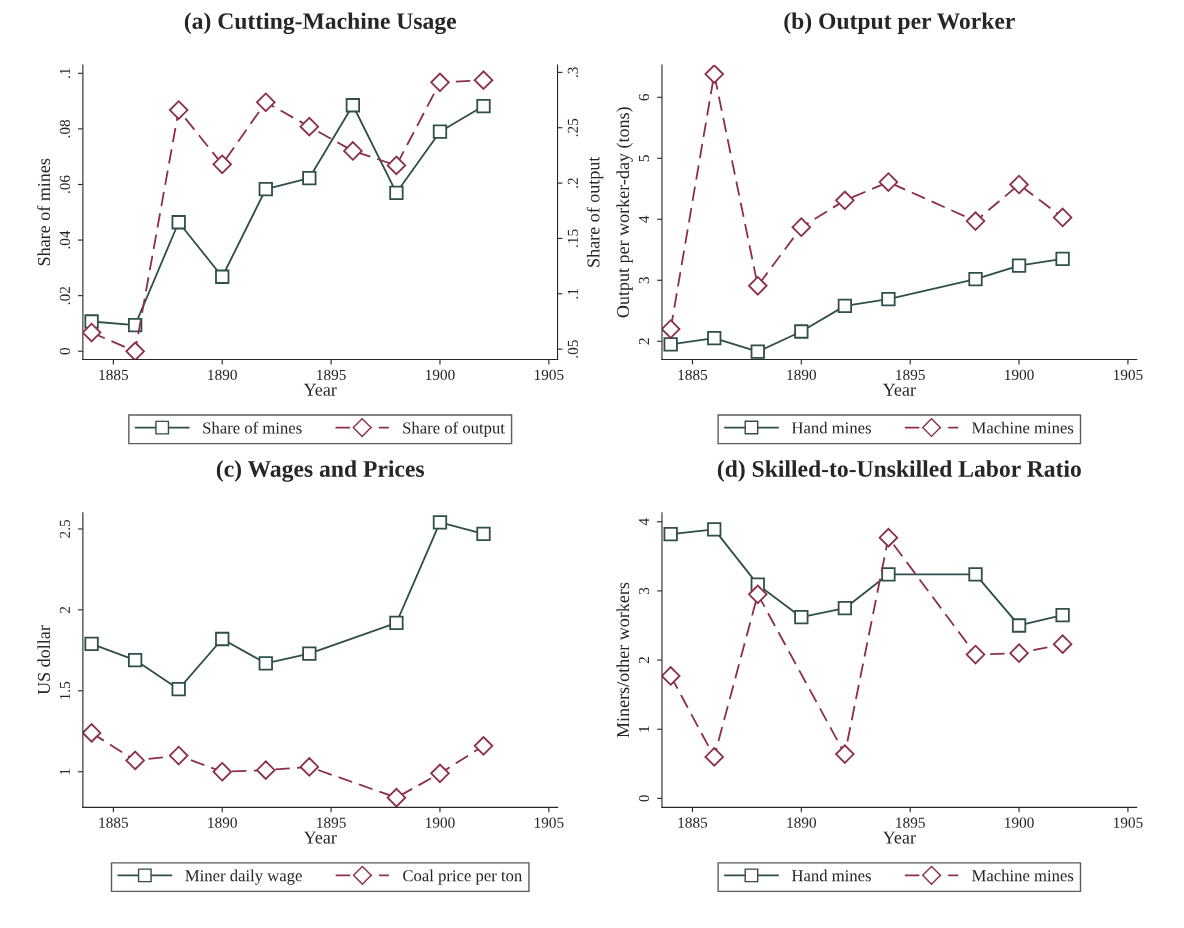  What do you see at coordinates (573, 127) in the screenshot?
I see `y2-tick-label: .25` at bounding box center [573, 127].